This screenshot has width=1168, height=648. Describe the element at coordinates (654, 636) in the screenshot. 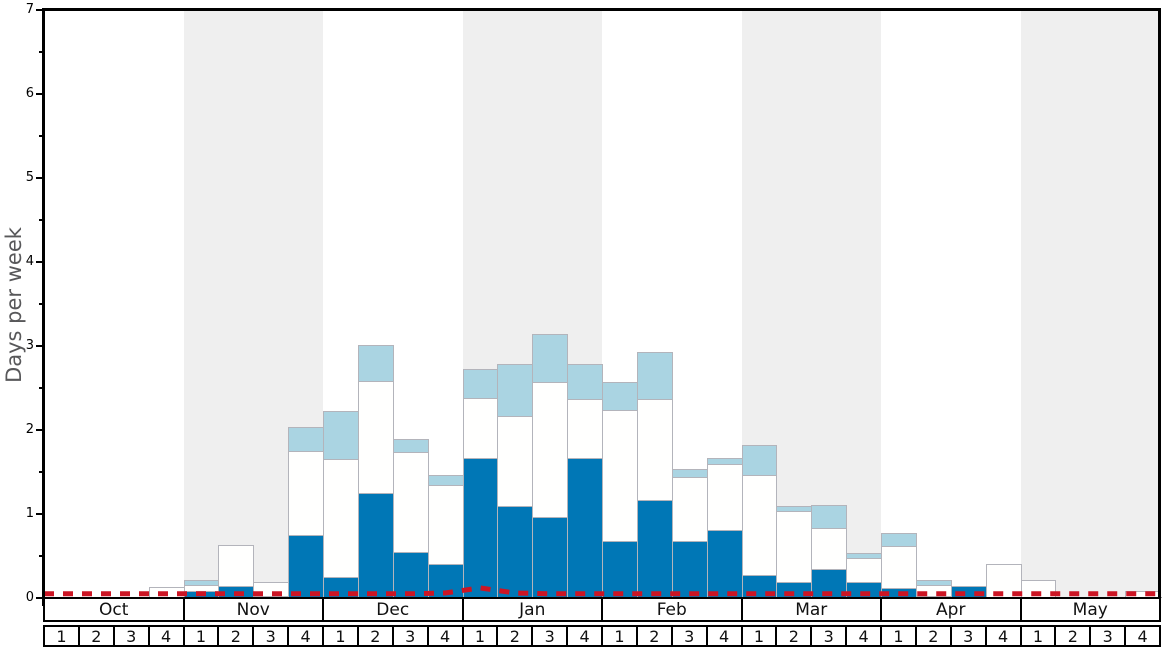

I see `week-cell-feb-2: 2` at that location.